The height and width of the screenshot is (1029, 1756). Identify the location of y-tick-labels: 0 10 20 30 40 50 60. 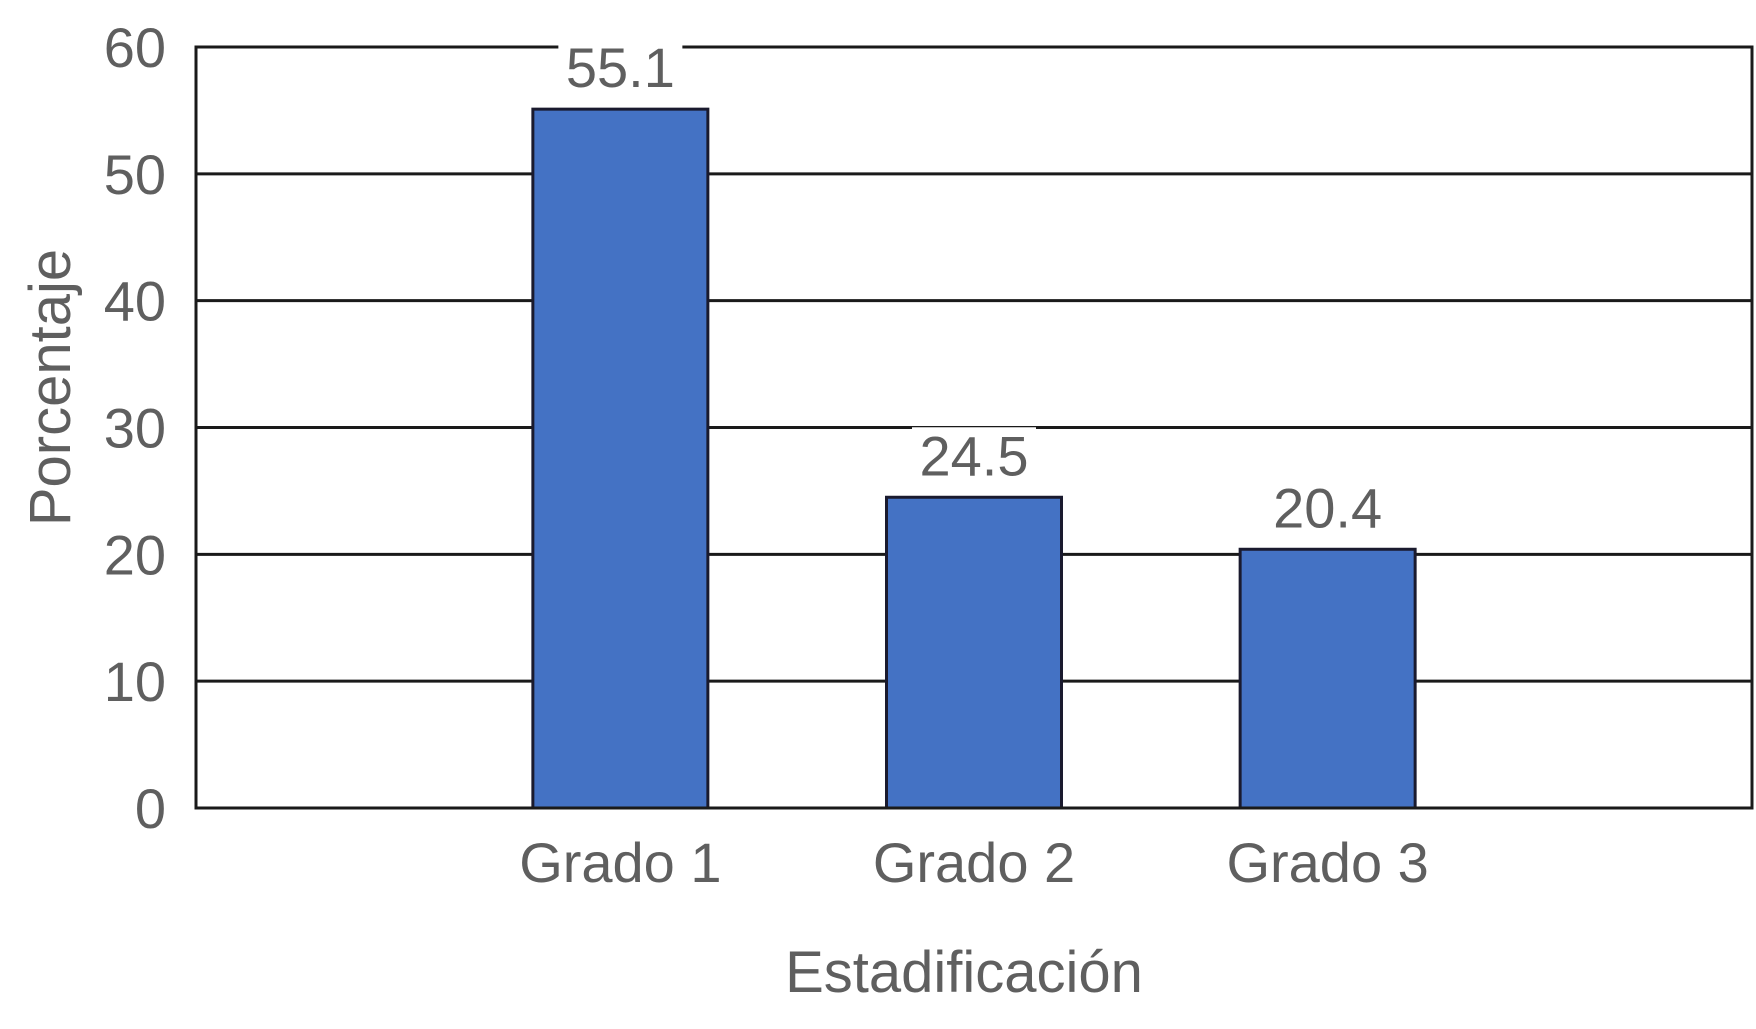
(135, 428).